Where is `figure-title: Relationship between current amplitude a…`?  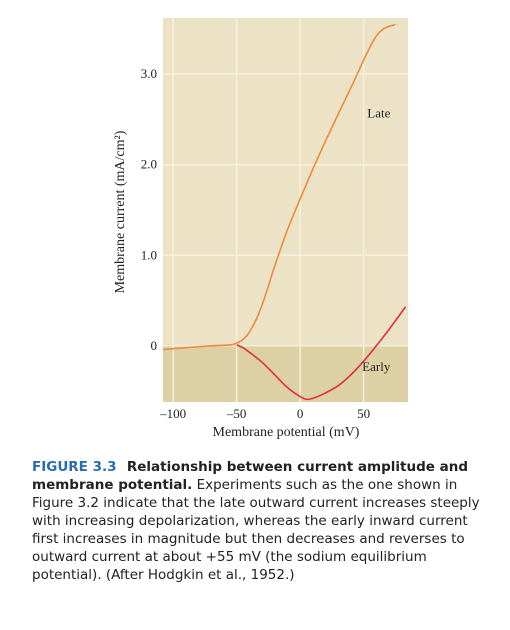
figure-title: Relationship between current amplitude a… is located at coordinates (250, 476).